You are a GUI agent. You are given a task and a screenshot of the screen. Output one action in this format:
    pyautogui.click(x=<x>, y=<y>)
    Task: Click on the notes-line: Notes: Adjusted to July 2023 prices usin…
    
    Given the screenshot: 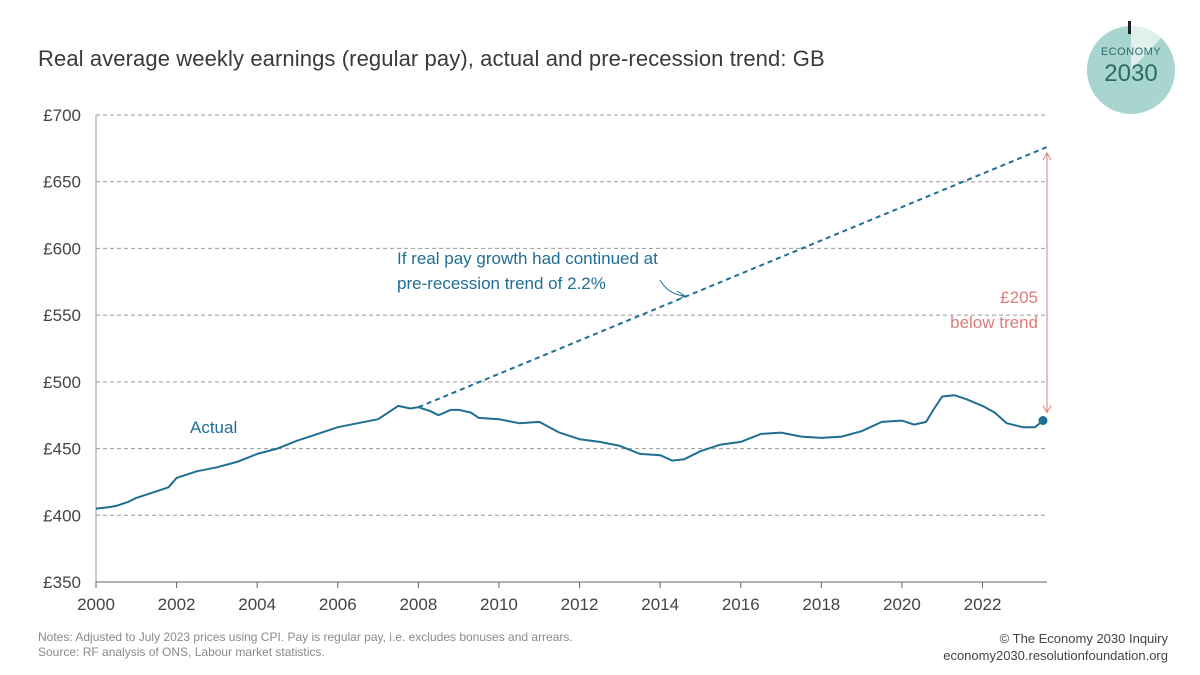 What is the action you would take?
    pyautogui.click(x=305, y=637)
    